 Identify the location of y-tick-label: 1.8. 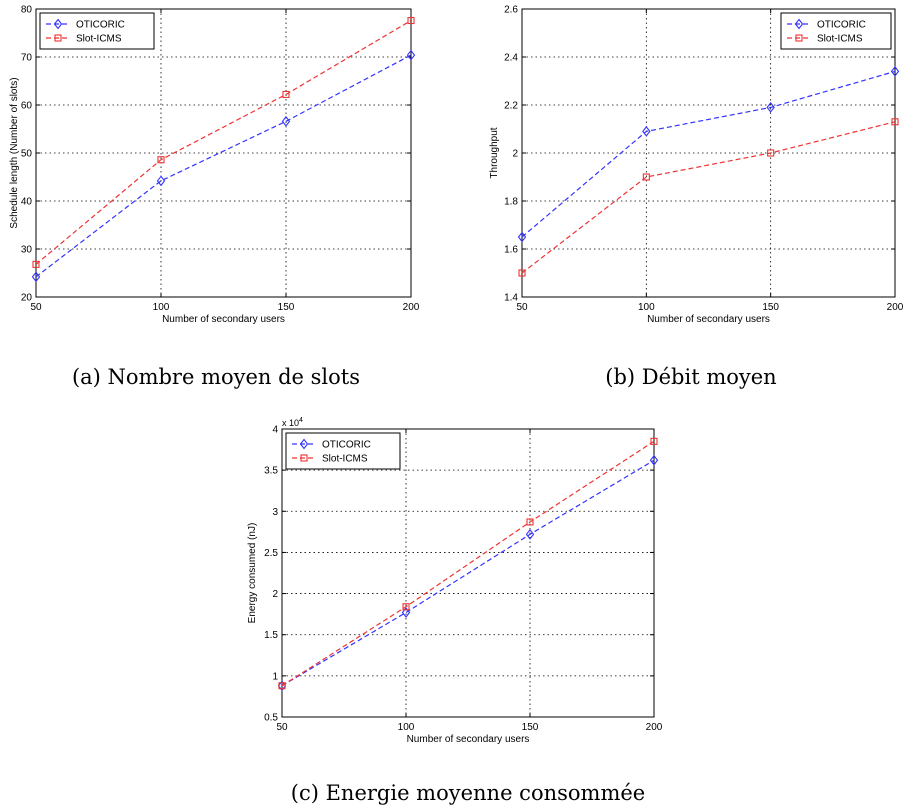
(511, 202).